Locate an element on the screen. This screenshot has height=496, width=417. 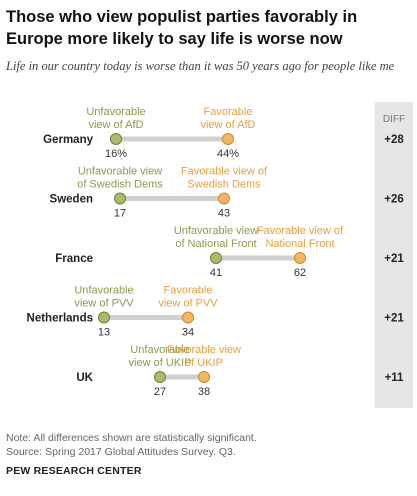
favorable-caption: view of PVV is located at coordinates (188, 304).